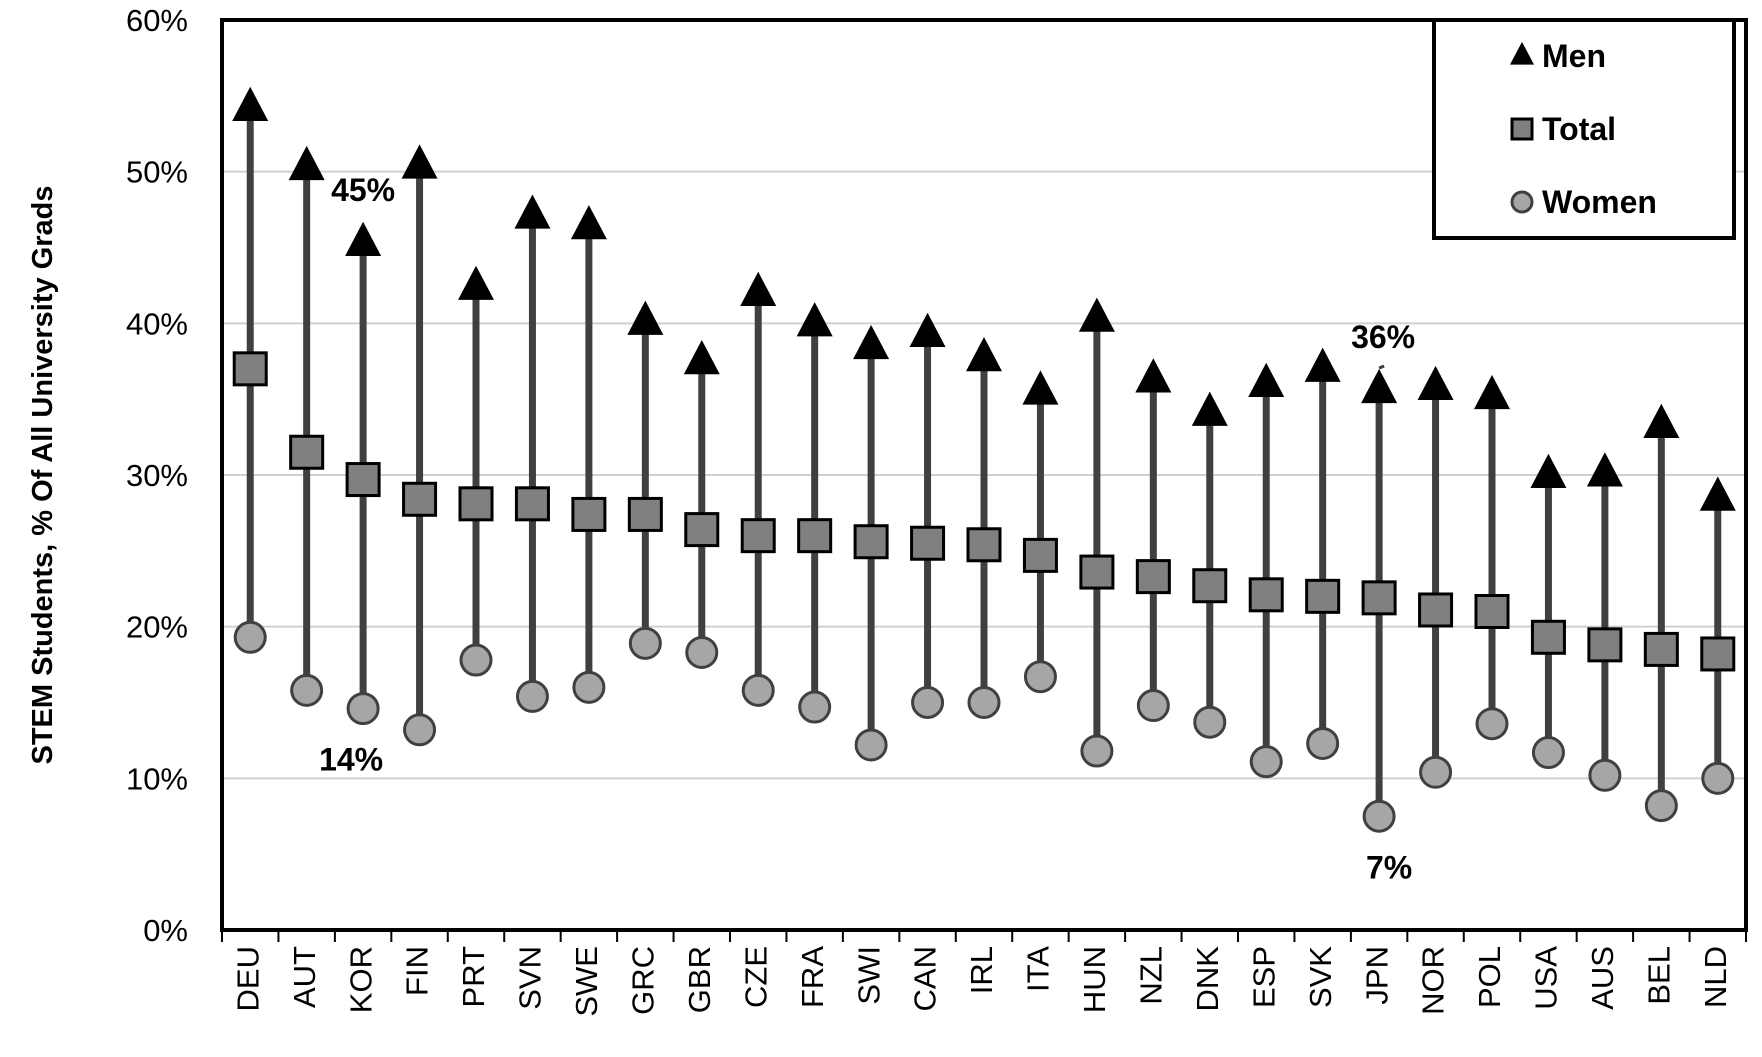  I want to click on x-tick-label: POL, so click(1489, 977).